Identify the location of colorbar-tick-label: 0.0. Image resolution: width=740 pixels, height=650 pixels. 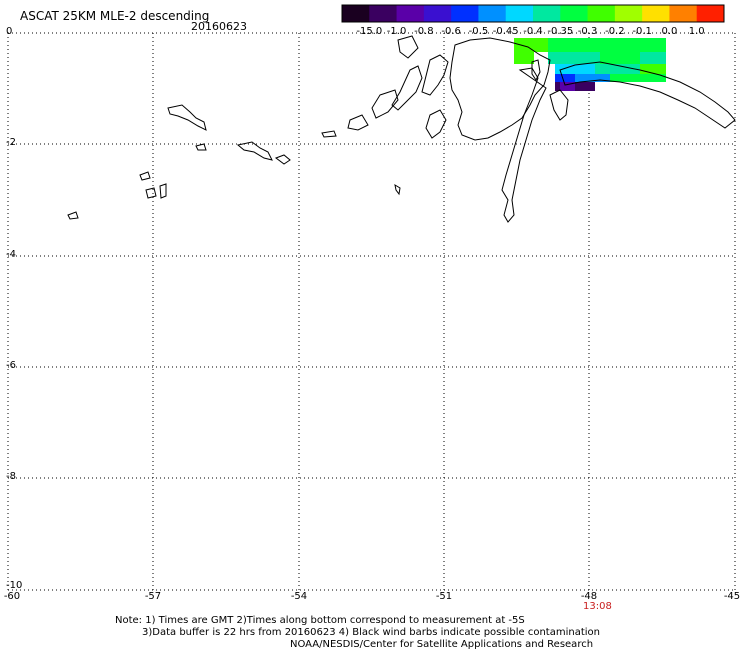
(669, 31).